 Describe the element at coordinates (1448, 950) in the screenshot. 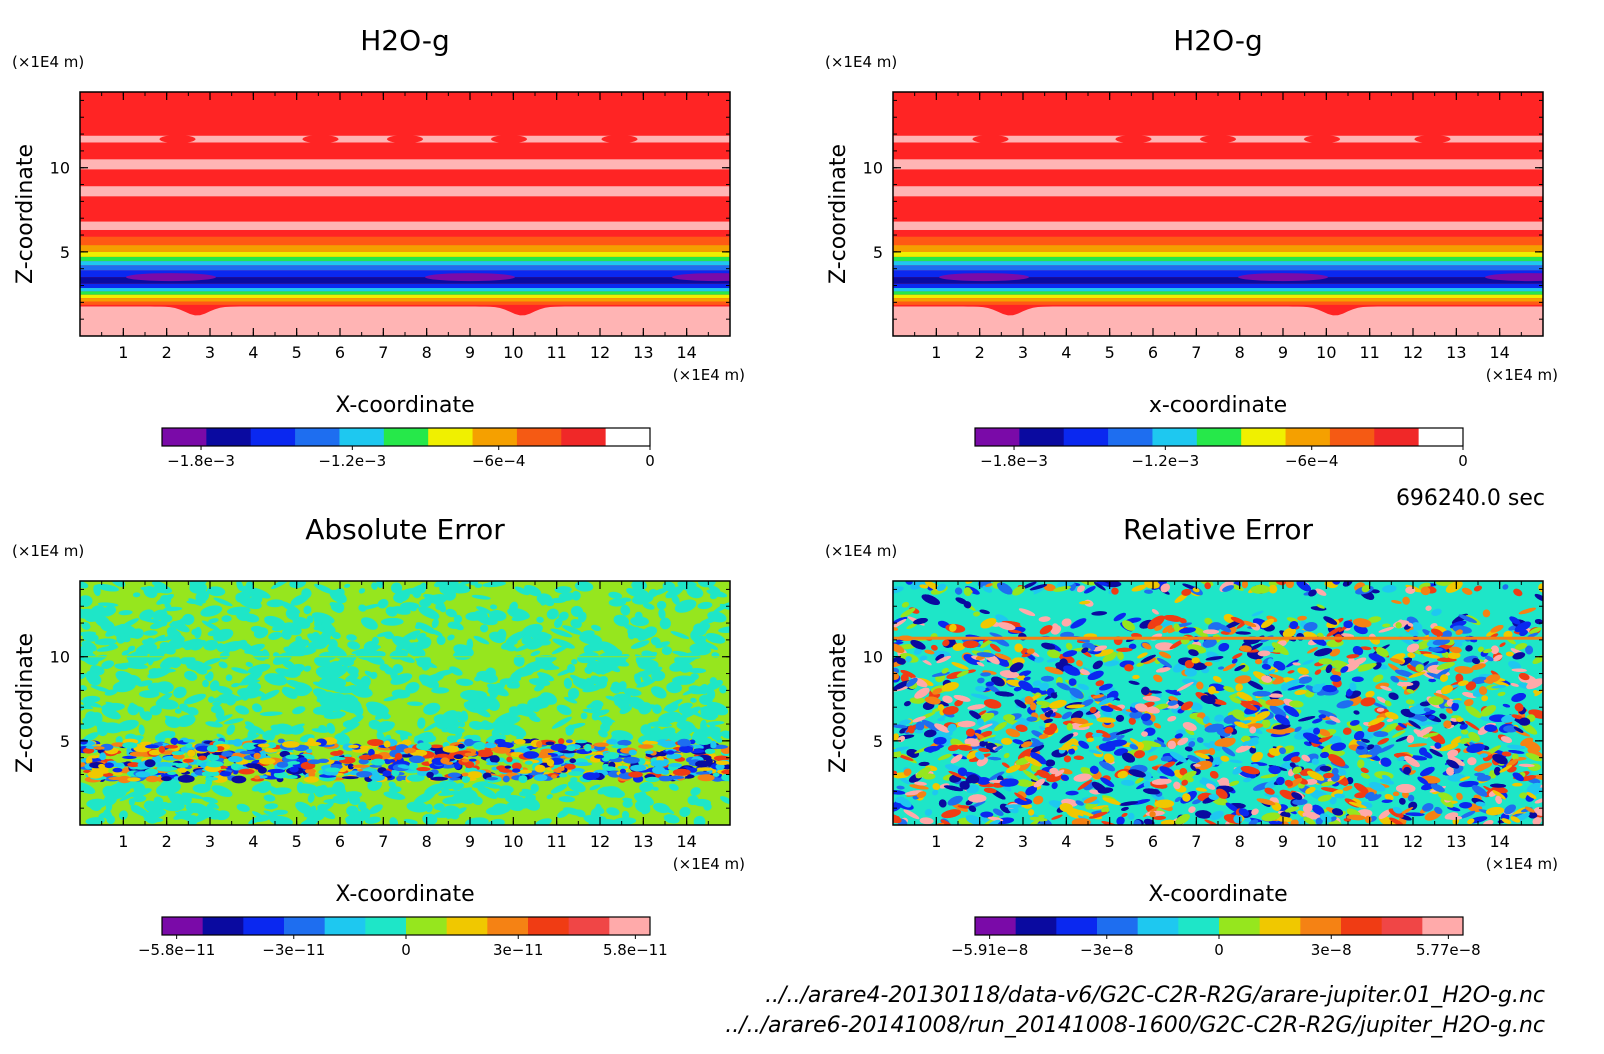

I see `colorbar-label: 5.77e−8` at that location.